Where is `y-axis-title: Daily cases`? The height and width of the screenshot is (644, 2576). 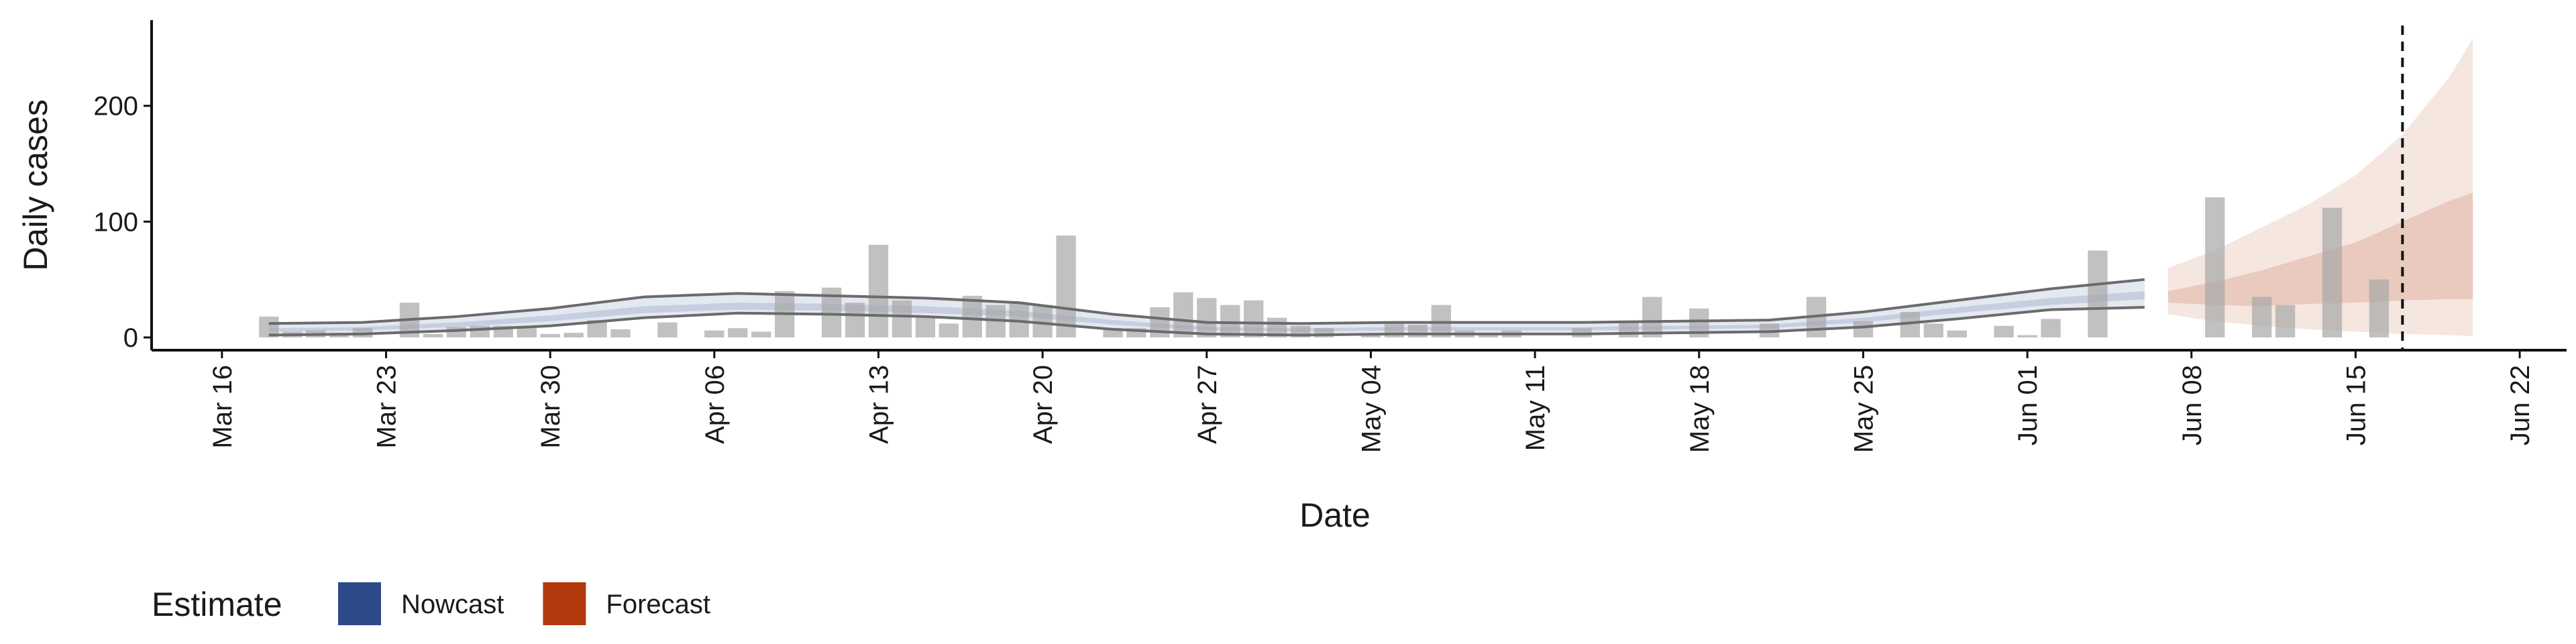
y-axis-title: Daily cases is located at coordinates (35, 185).